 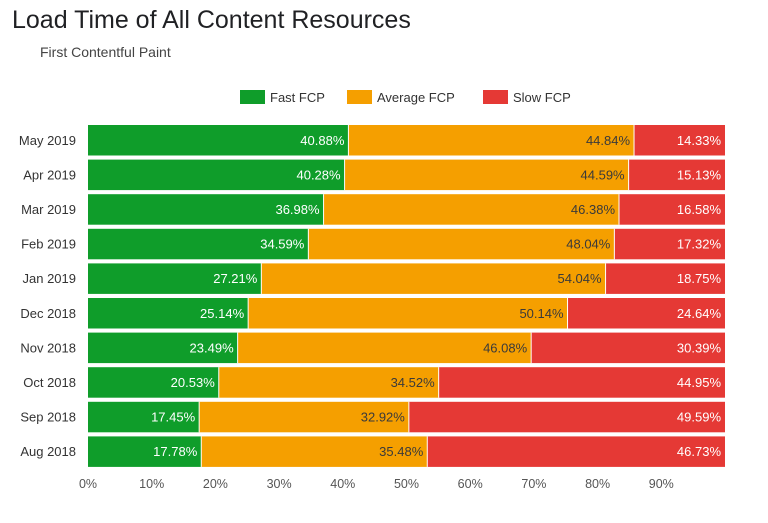 I want to click on x-tick-label: 10%, so click(x=151, y=484).